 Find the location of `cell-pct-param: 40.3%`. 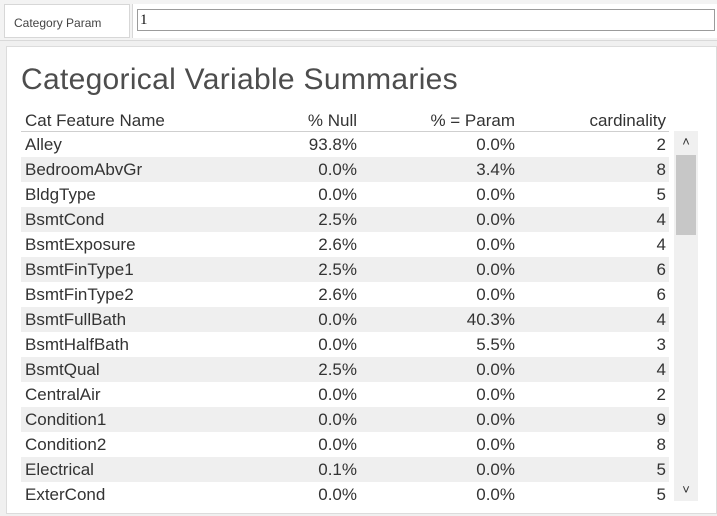

cell-pct-param: 40.3% is located at coordinates (490, 319).